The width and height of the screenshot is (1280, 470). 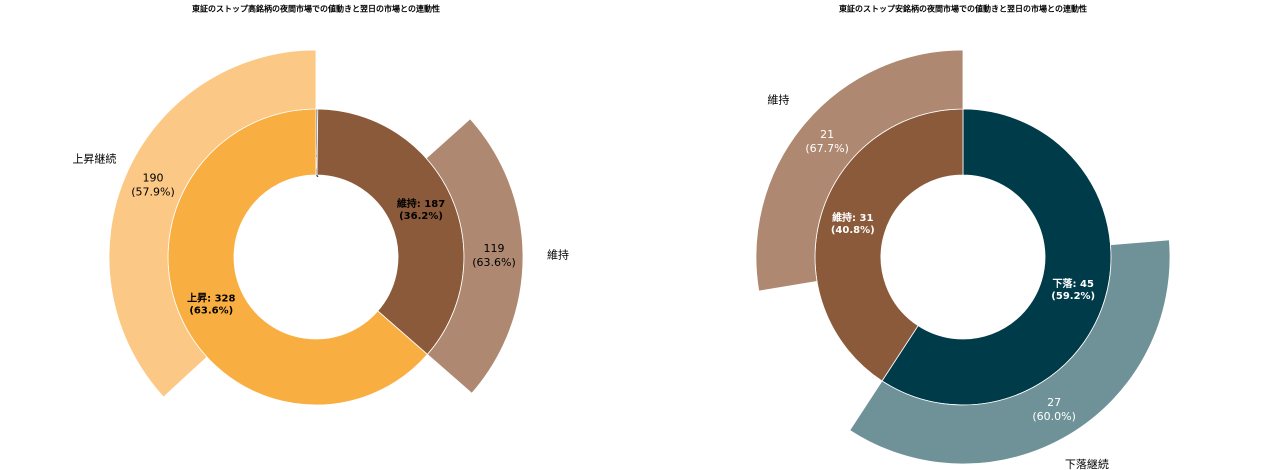 What do you see at coordinates (211, 298) in the screenshot?
I see `inner-value-label: 上昇: 328` at bounding box center [211, 298].